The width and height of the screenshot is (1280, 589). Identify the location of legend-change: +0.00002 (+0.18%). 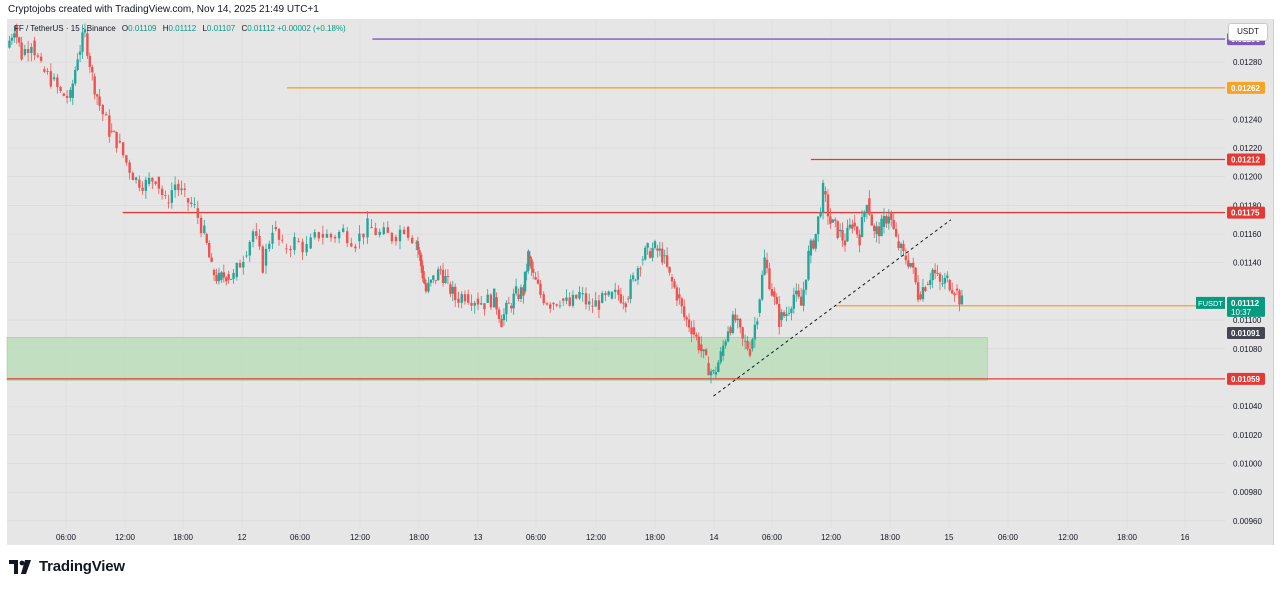
(311, 28).